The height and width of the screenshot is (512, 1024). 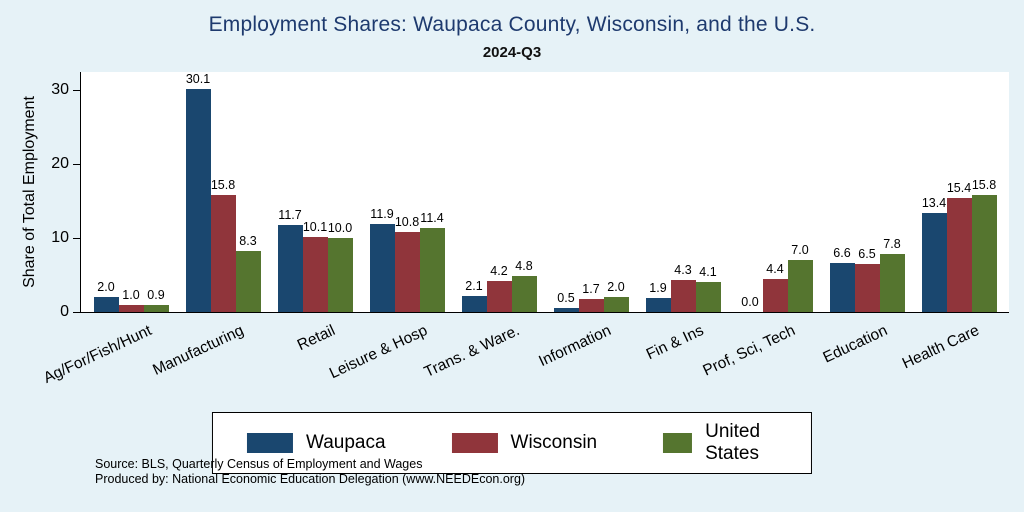 I want to click on category-group: 2.0 1.0 0.9 Ag/For/Fish/Hunt, so click(x=109, y=229).